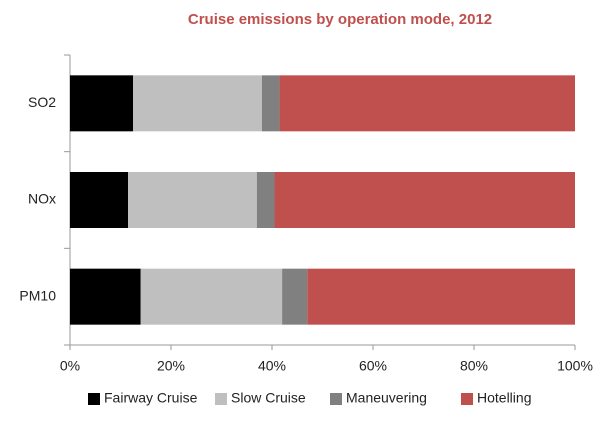 The height and width of the screenshot is (422, 610). What do you see at coordinates (42, 199) in the screenshot?
I see `y-tick-label: NOx` at bounding box center [42, 199].